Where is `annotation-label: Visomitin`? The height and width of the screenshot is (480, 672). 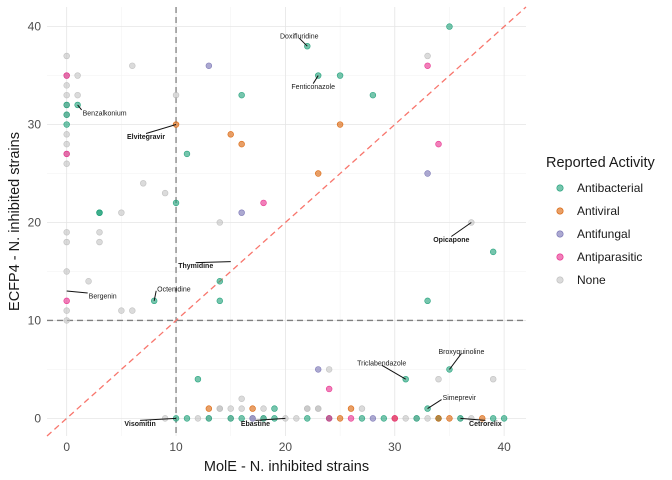 annotation-label: Visomitin is located at coordinates (139, 424).